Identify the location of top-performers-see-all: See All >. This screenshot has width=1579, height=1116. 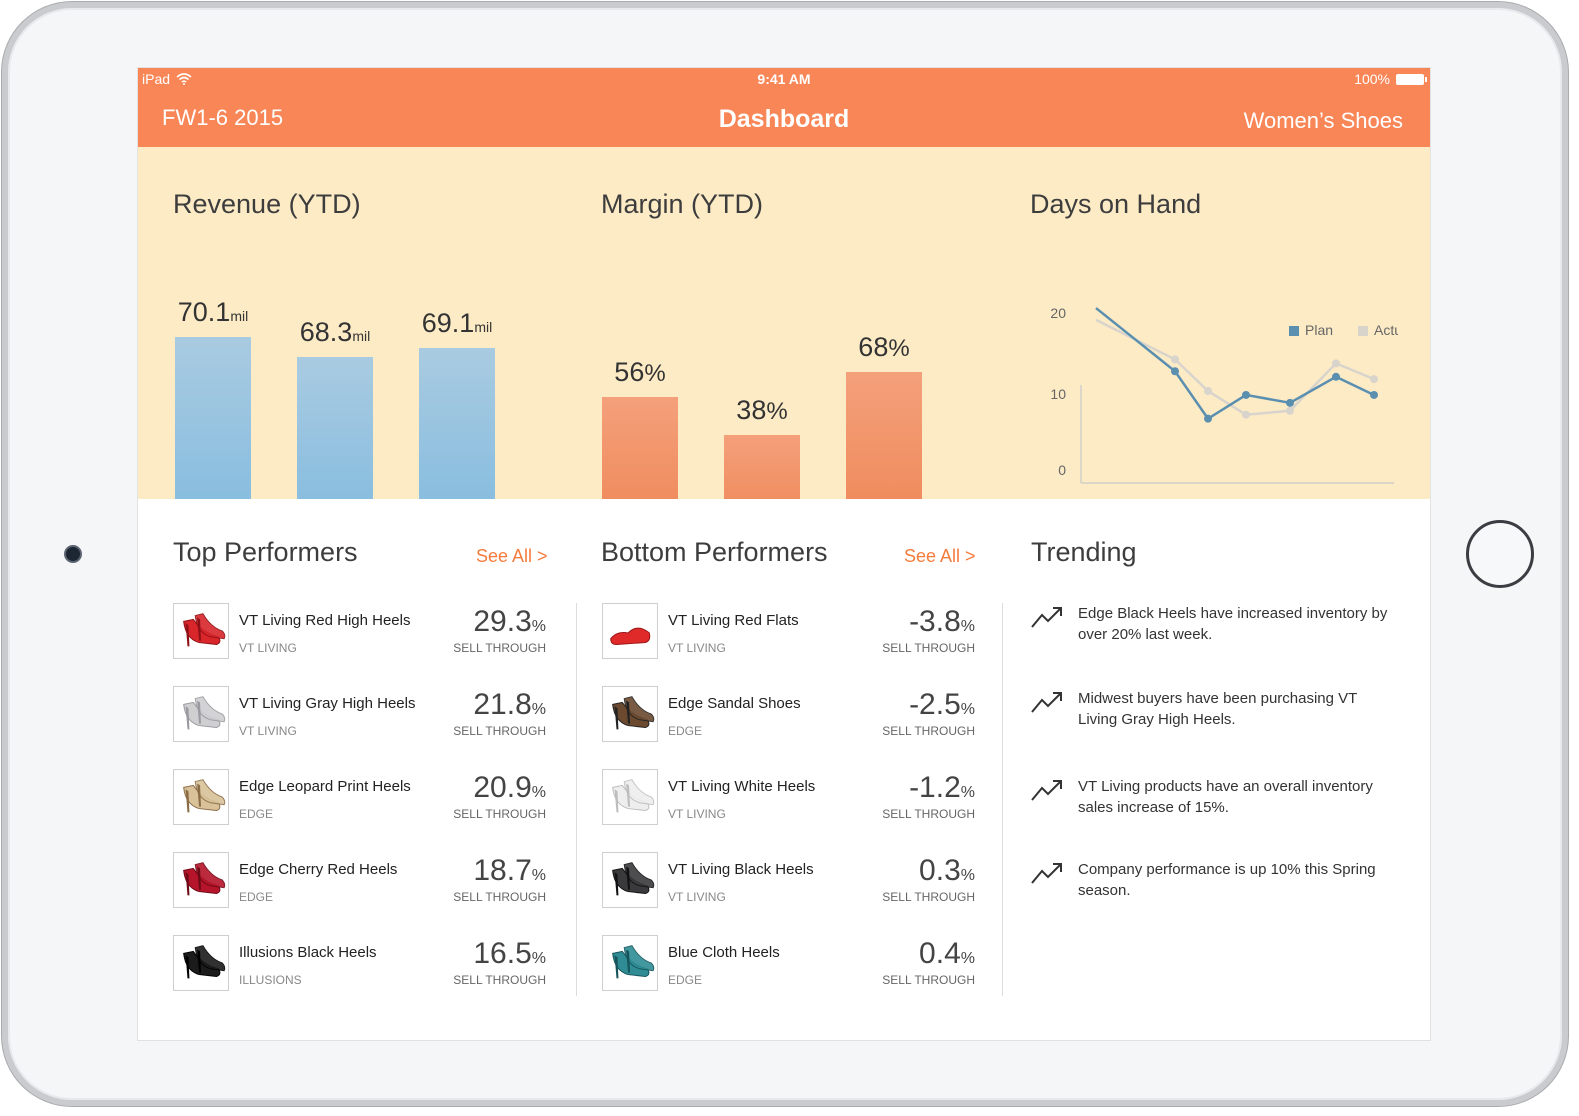
(512, 556).